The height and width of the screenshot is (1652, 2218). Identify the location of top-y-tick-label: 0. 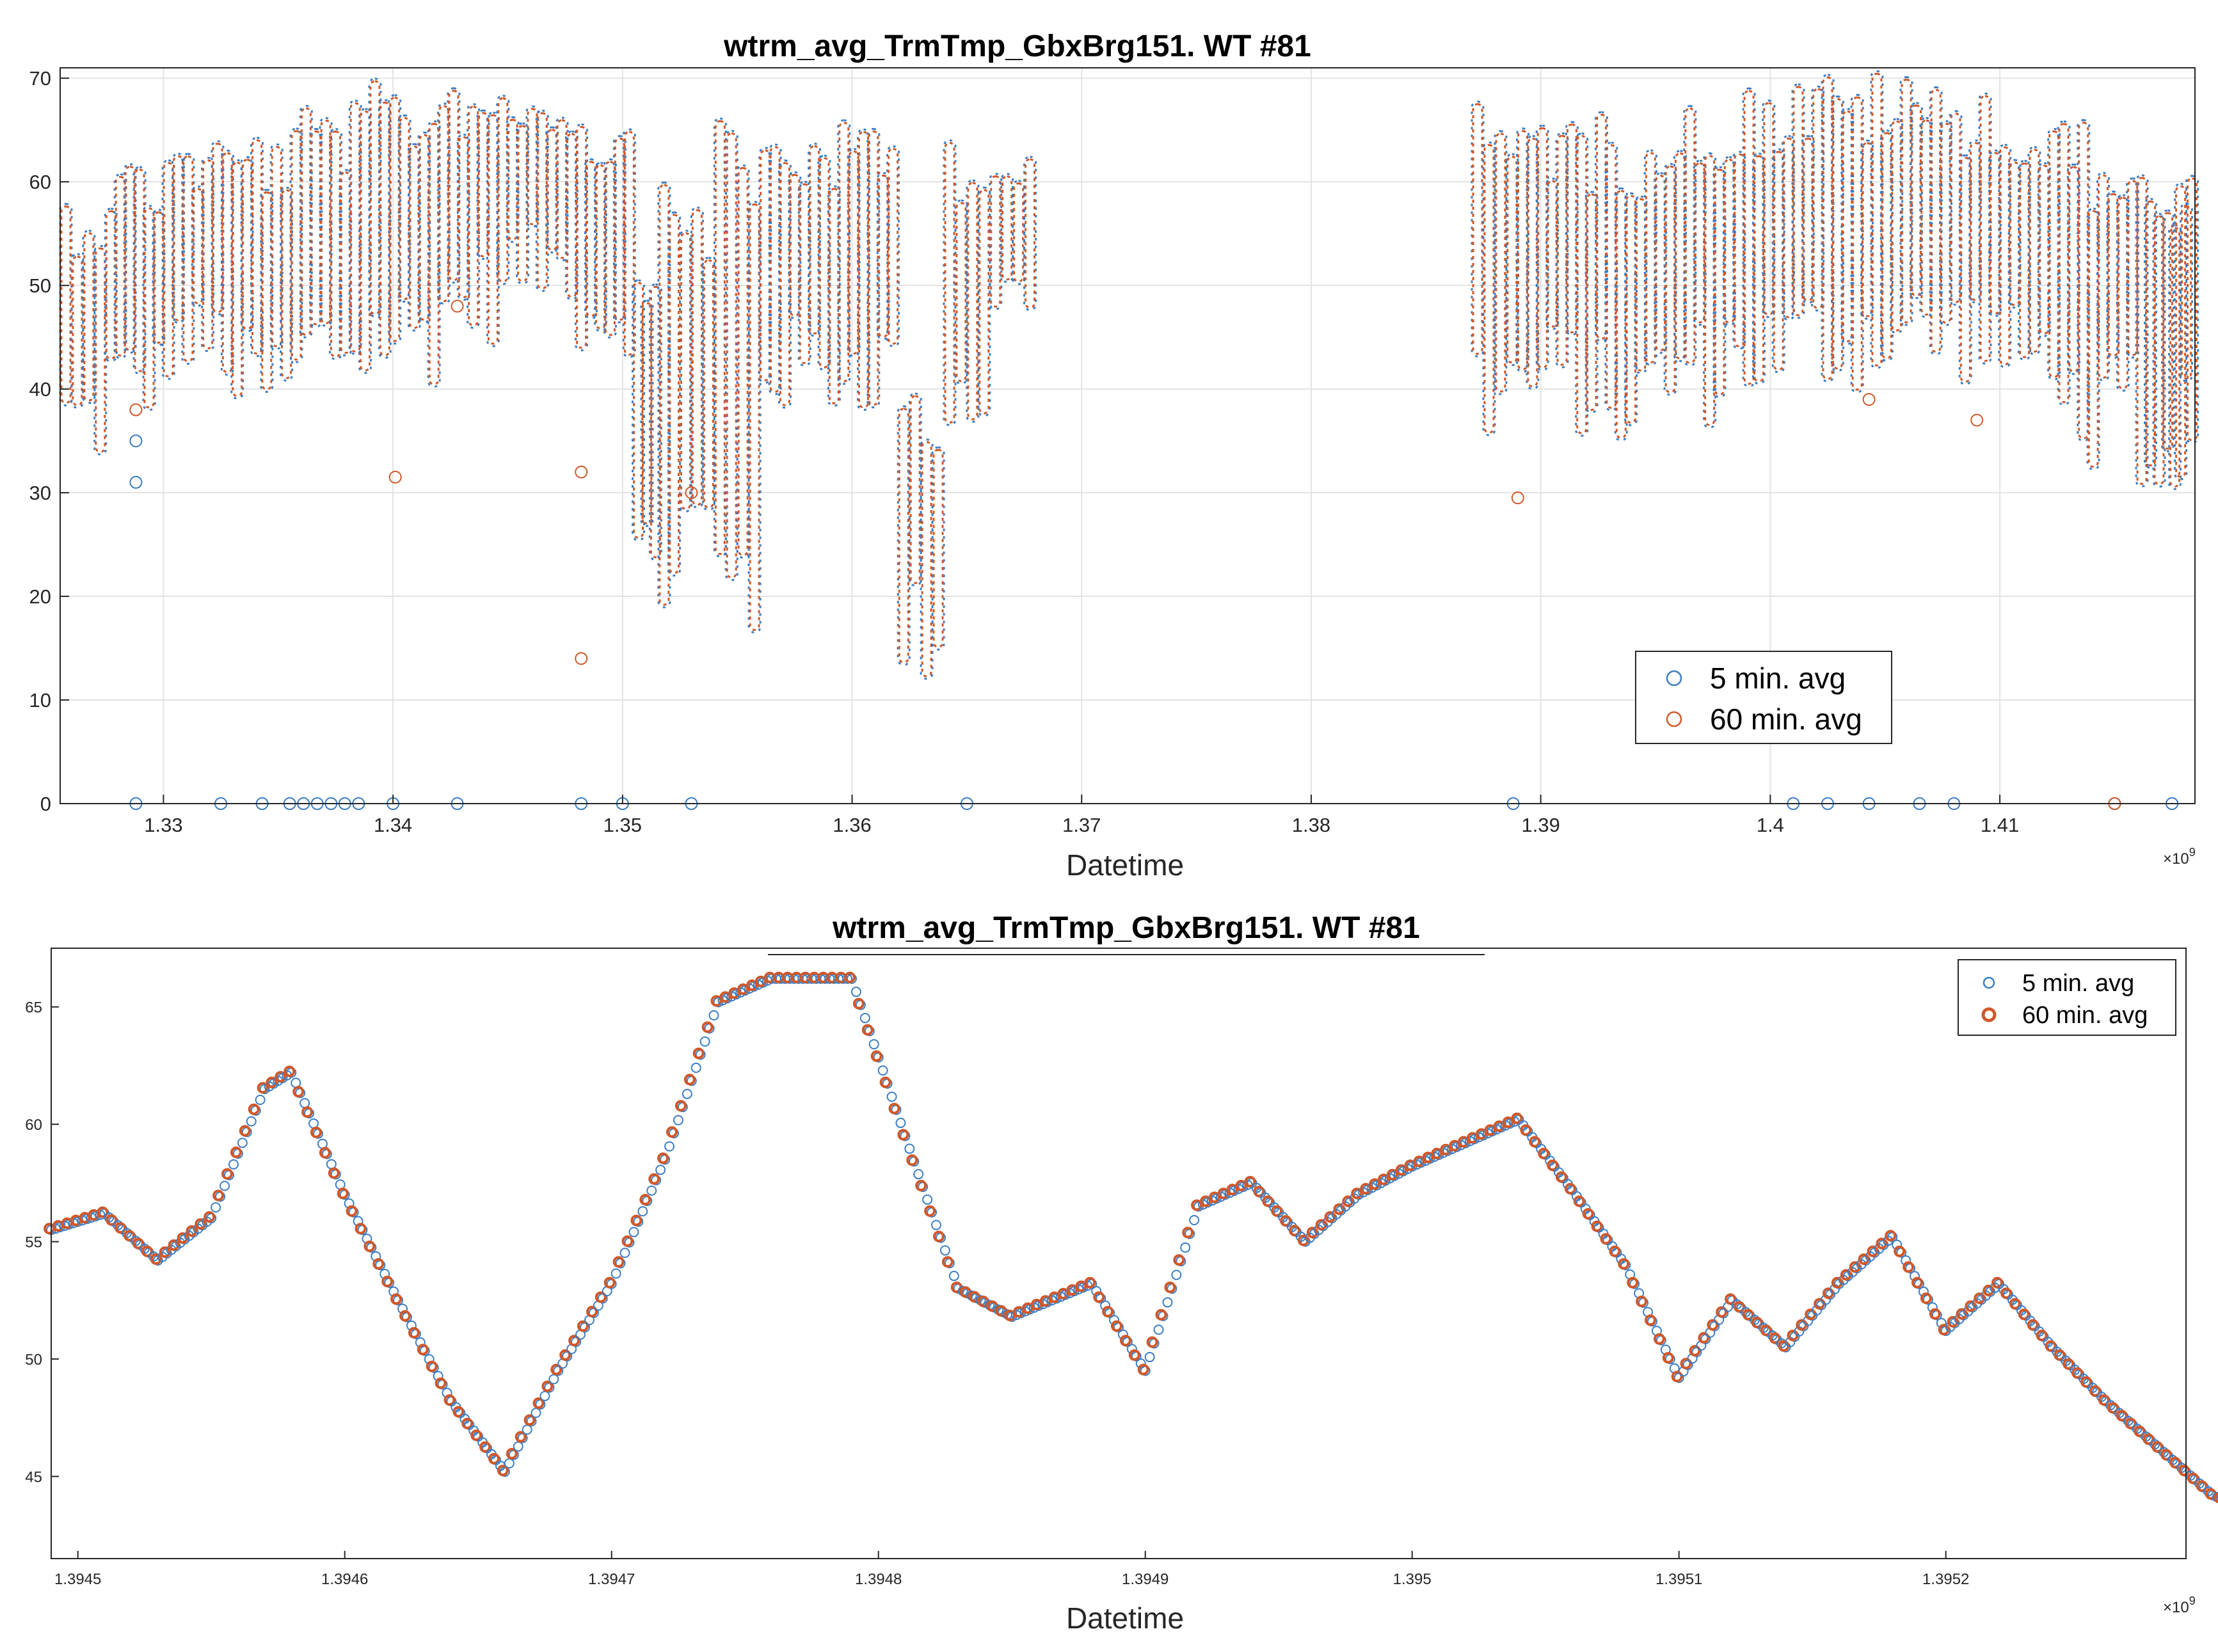
(45, 804).